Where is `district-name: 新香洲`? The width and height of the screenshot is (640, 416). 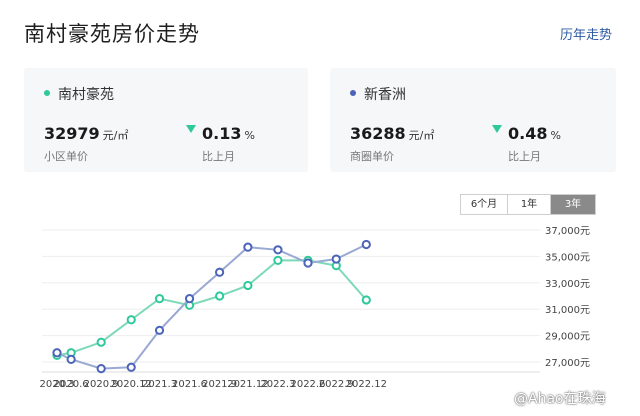 district-name: 新香洲 is located at coordinates (378, 94).